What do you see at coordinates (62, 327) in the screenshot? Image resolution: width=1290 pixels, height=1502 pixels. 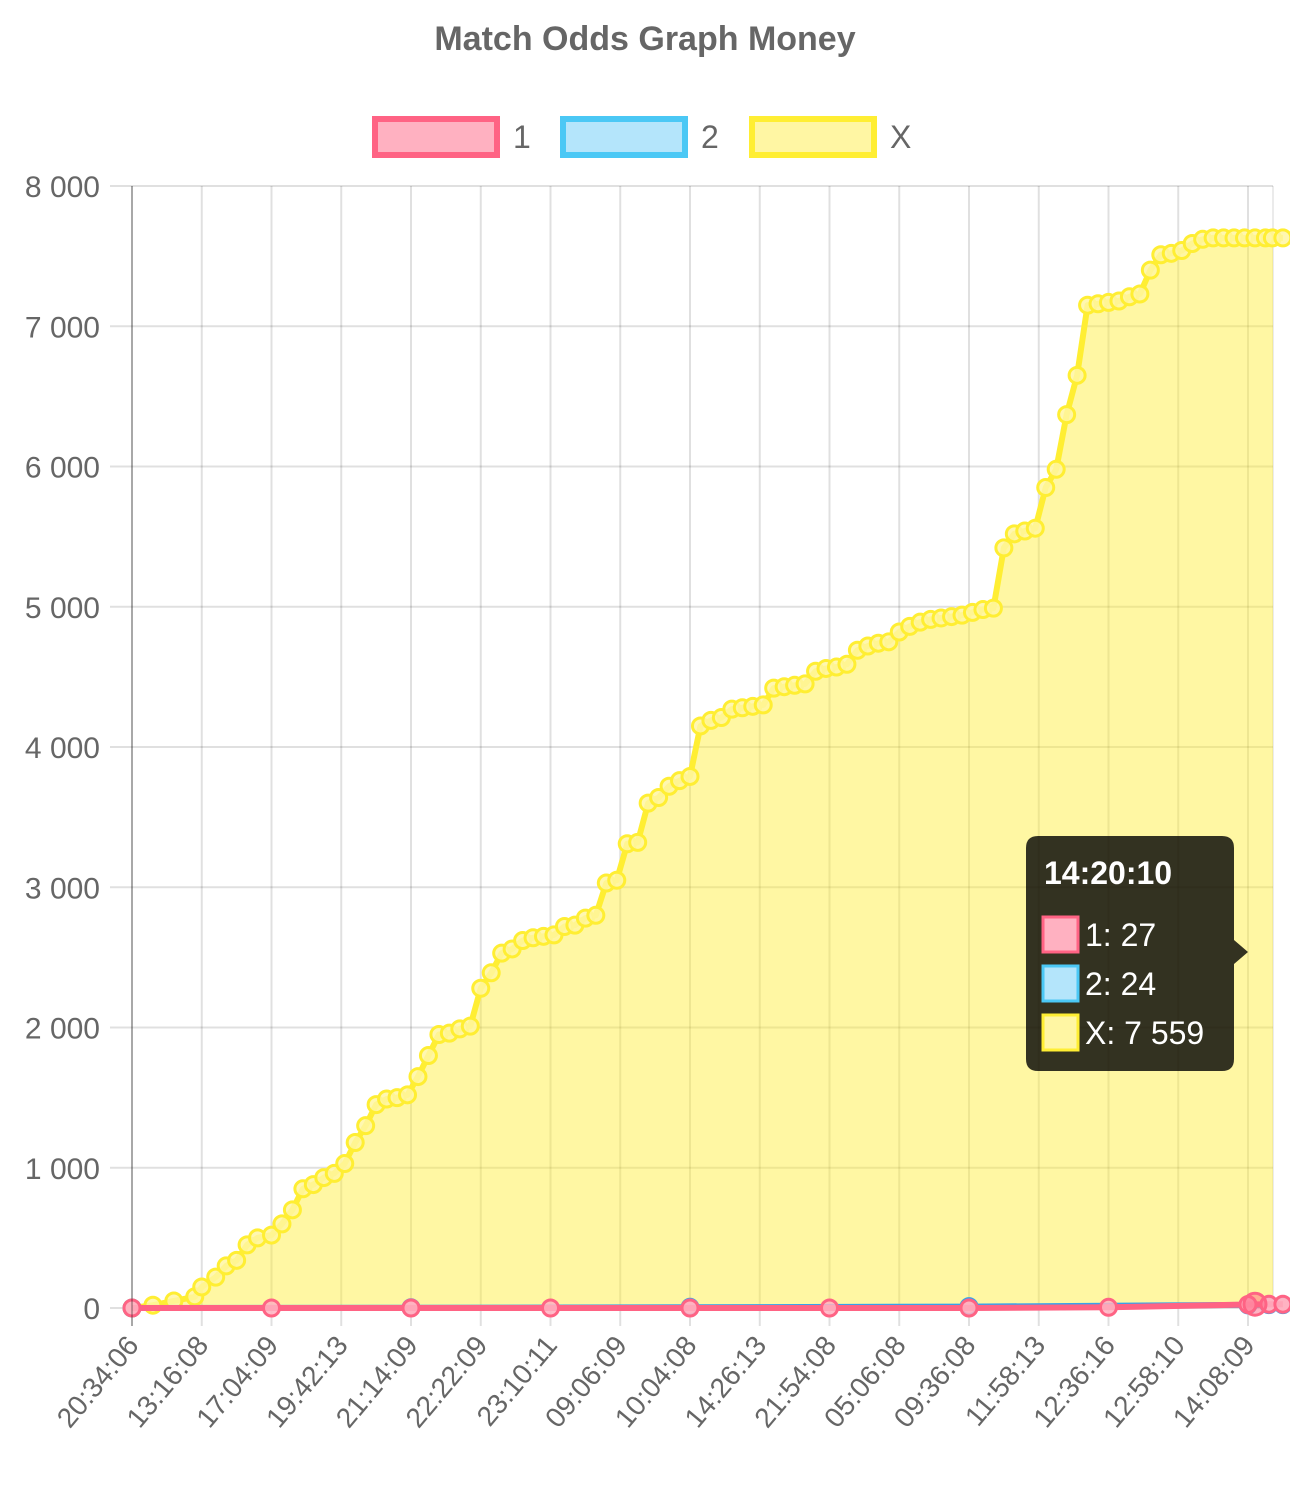 I see `y-tick-label: 7 000` at bounding box center [62, 327].